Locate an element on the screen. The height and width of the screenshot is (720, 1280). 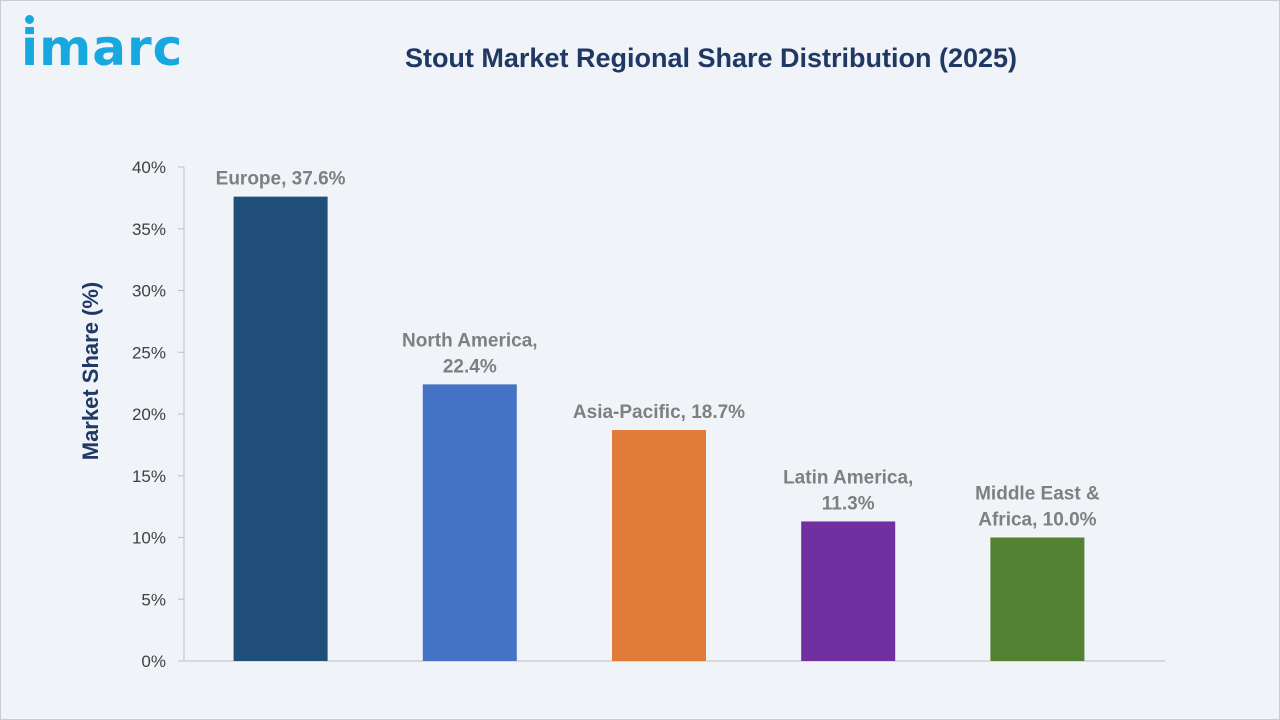
imarc-logo: imarc is located at coordinates (102, 48).